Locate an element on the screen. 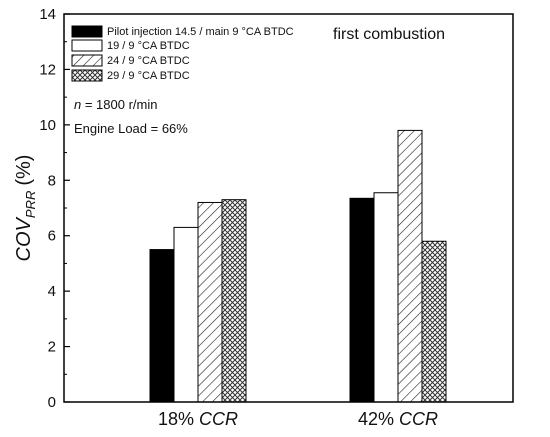  legend-label-19: 19 / 9 °CA BTDC is located at coordinates (148, 46).